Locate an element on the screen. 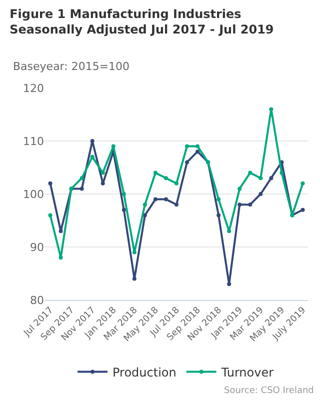 Image resolution: width=320 pixels, height=400 pixels. legend-label: Turnover is located at coordinates (247, 372).